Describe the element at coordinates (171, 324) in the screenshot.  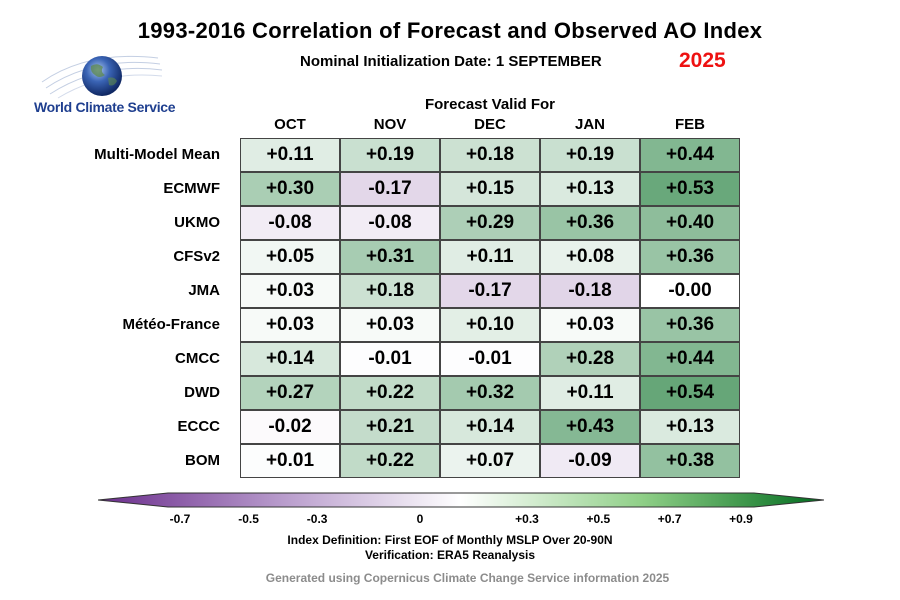
I see `row-label: Météo-France` at that location.